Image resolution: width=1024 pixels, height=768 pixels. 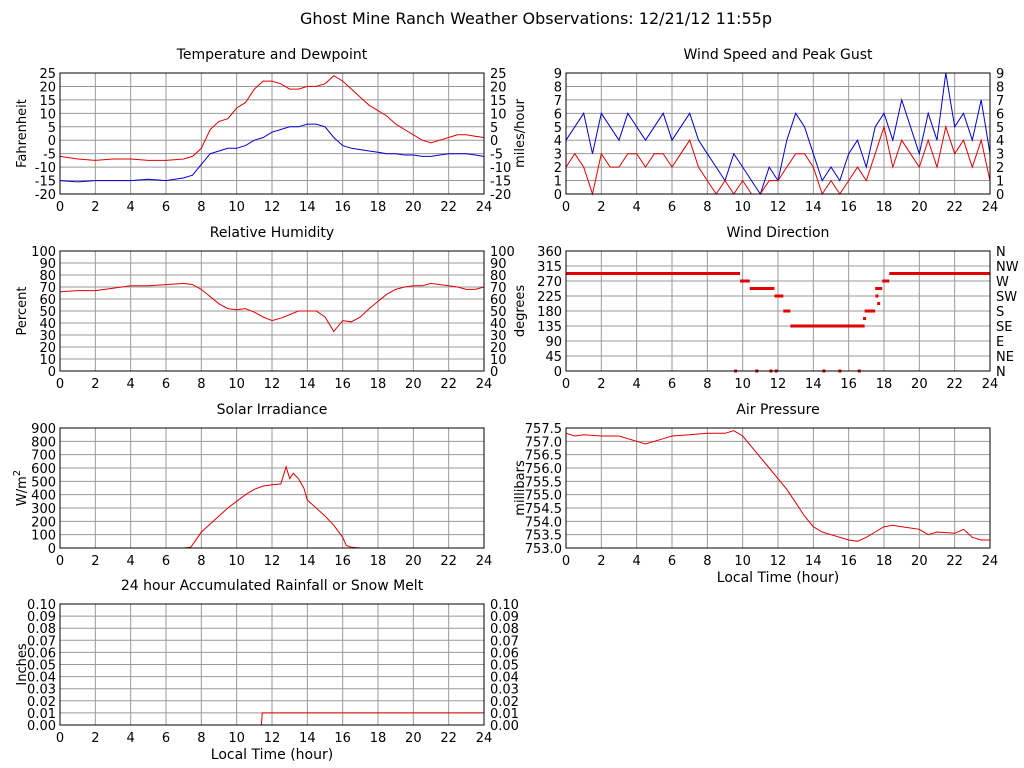 I want to click on y-tick-label: 100, so click(x=43, y=536).